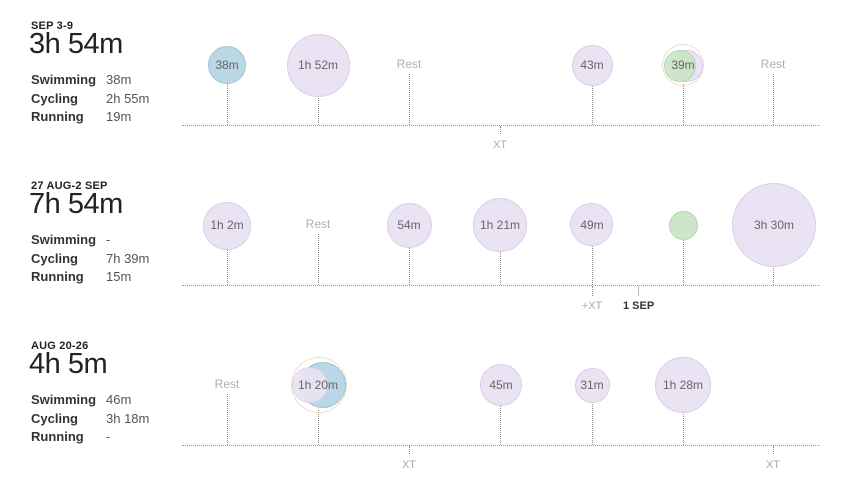  I want to click on activity-duration: 1h 2m, so click(227, 225).